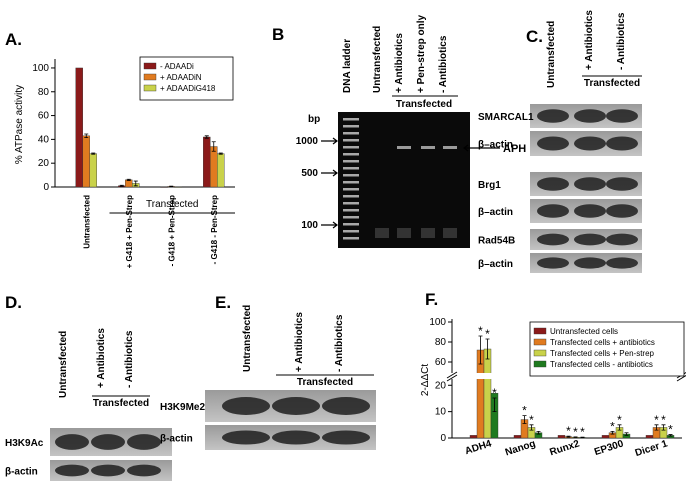 This screenshot has height=498, width=686. What do you see at coordinates (182, 407) in the screenshot?
I see `row-label: H3K9Me2` at bounding box center [182, 407].